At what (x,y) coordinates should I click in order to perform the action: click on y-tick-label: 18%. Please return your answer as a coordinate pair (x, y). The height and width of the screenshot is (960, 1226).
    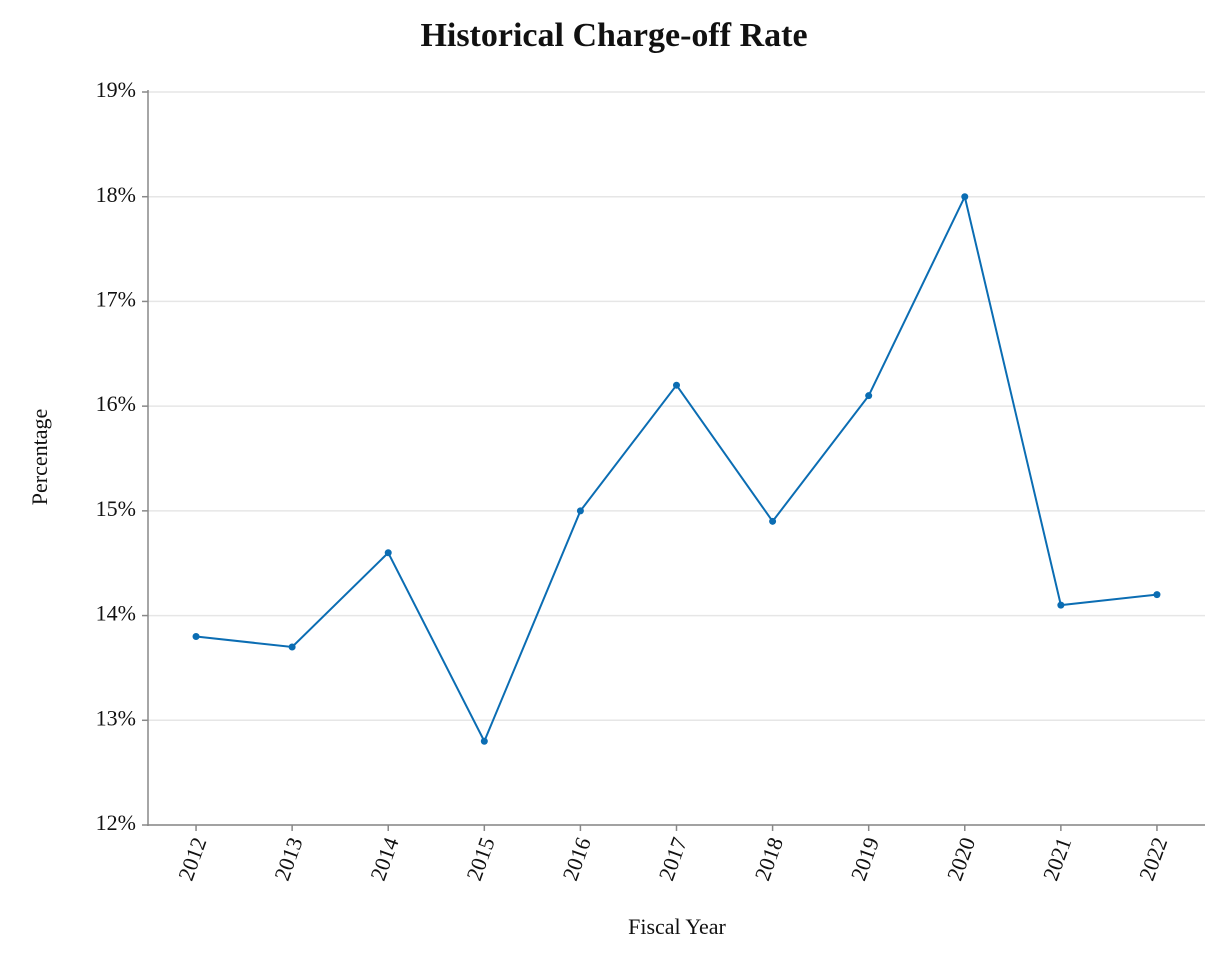
    Looking at the image, I should click on (116, 194).